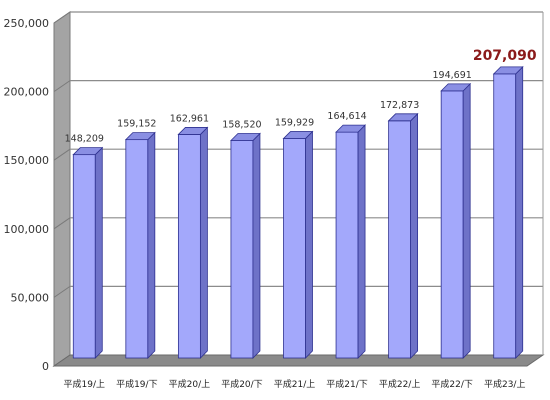 Image resolution: width=550 pixels, height=400 pixels. What do you see at coordinates (85, 384) in the screenshot?
I see `x-tick-label: 平成19/上` at bounding box center [85, 384].